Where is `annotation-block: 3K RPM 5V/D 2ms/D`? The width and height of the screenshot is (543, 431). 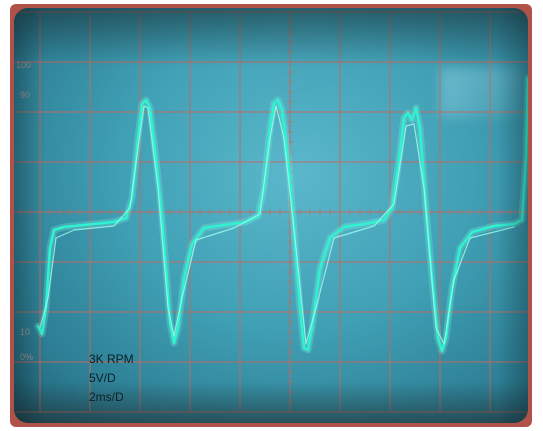
annotation-block: 3K RPM 5V/D 2ms/D is located at coordinates (111, 378).